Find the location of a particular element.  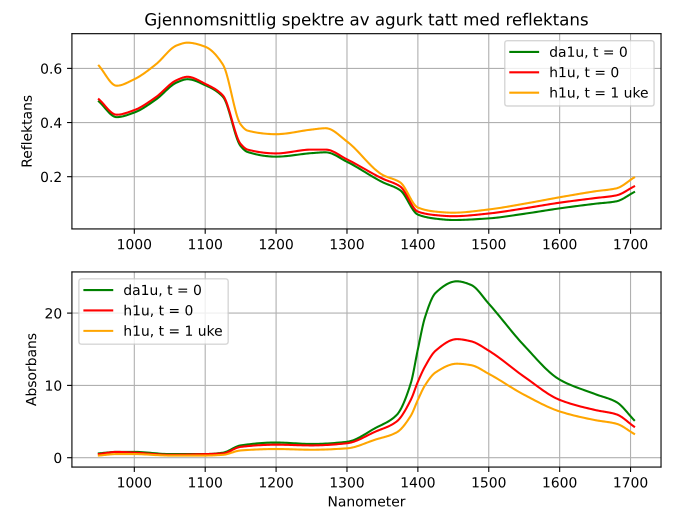

y-tick-label: 0 is located at coordinates (58, 458).